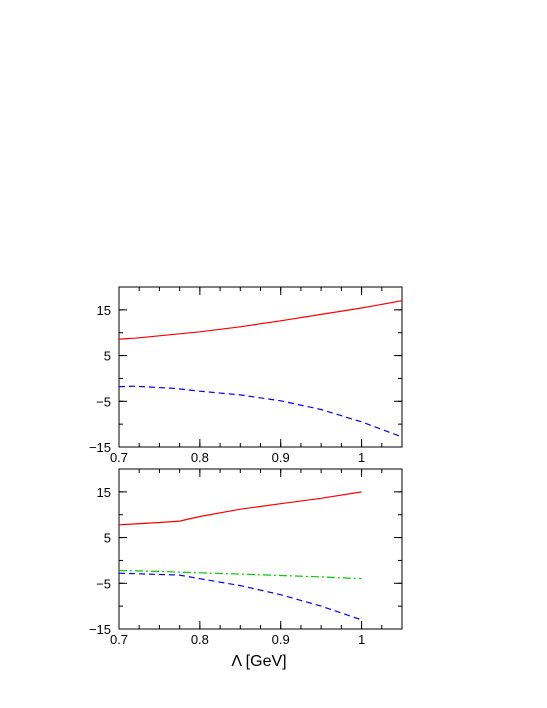 Image resolution: width=547 pixels, height=708 pixels. I want to click on panel-1: 0.7 0.8 0.9 1 −15 −5 5 15, so click(246, 375).